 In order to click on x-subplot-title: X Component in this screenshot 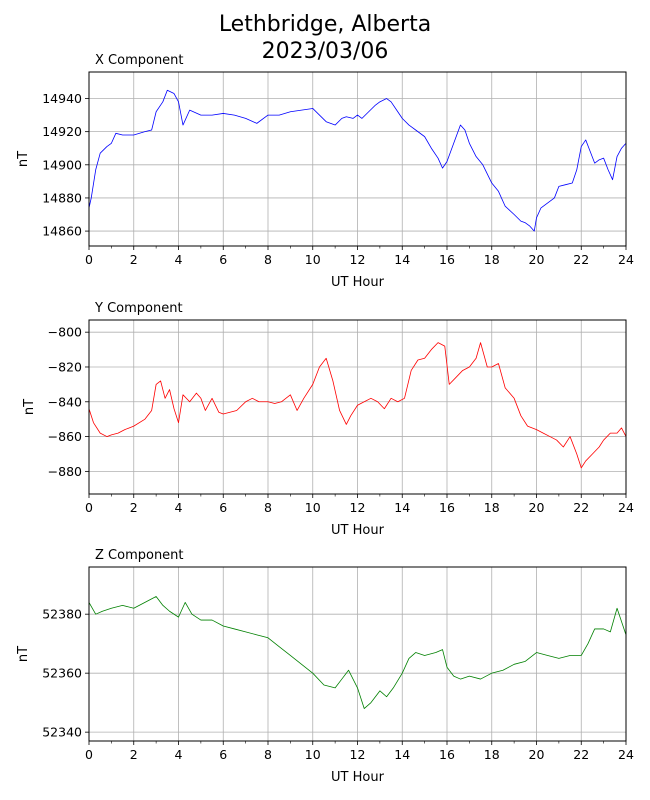, I will do `click(139, 60)`.